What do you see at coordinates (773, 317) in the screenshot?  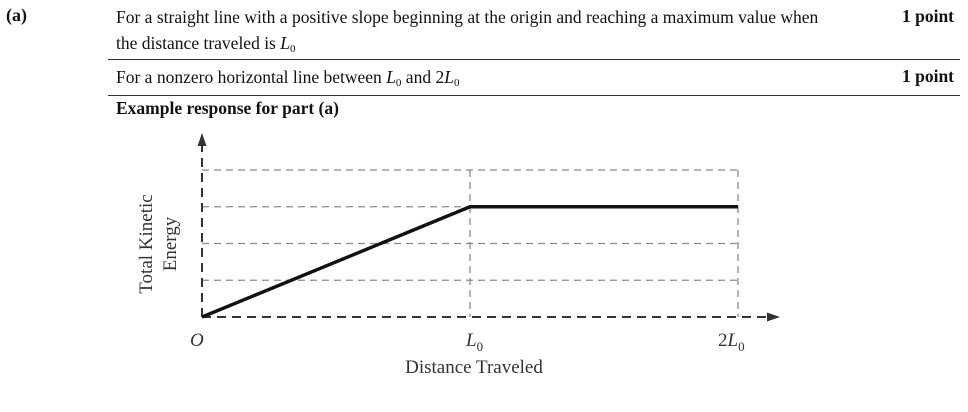 I see `x-axis-arrowhead` at bounding box center [773, 317].